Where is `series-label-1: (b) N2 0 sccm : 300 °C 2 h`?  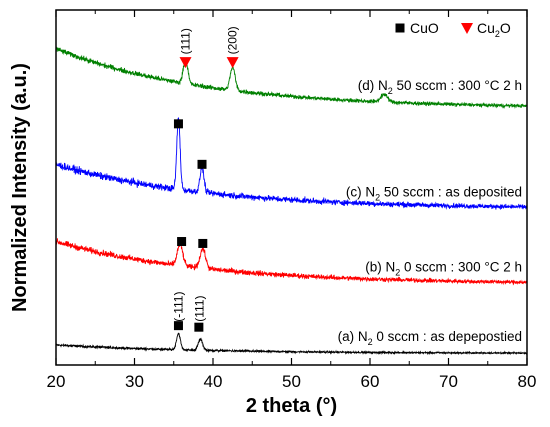 series-label-1: (b) N2 0 sccm : 300 °C 2 h is located at coordinates (443, 269).